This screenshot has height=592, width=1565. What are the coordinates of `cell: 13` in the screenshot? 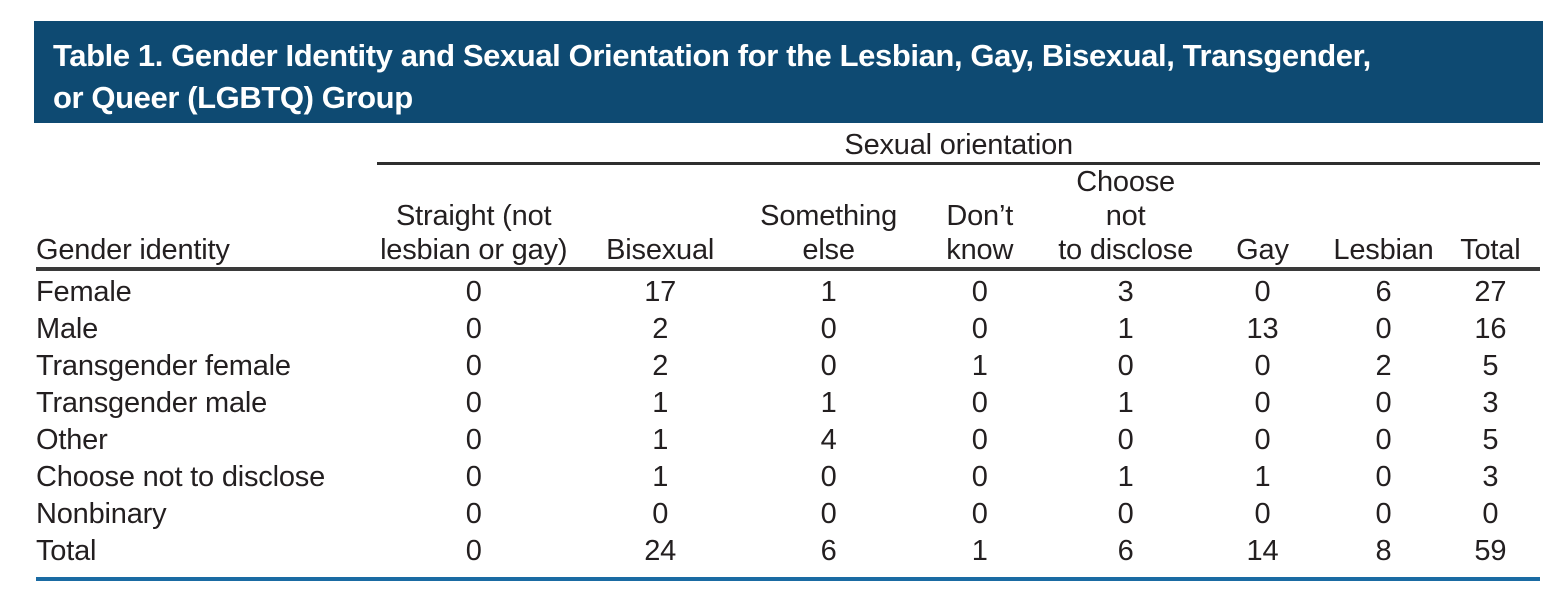 It's located at (1262, 329).